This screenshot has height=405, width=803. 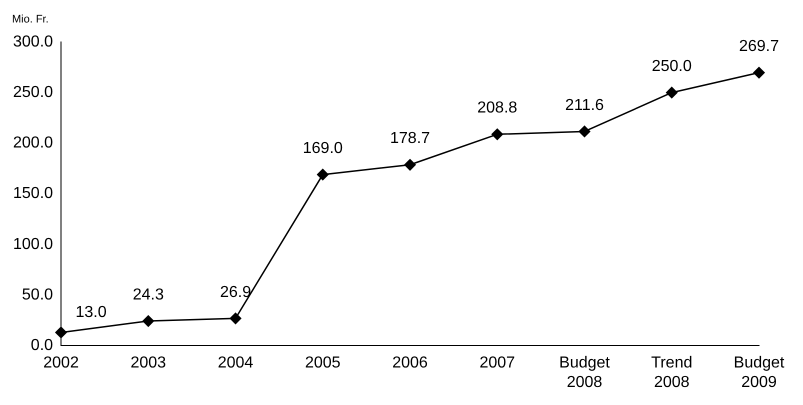 I want to click on x-tick-label: 2006, so click(x=410, y=363).